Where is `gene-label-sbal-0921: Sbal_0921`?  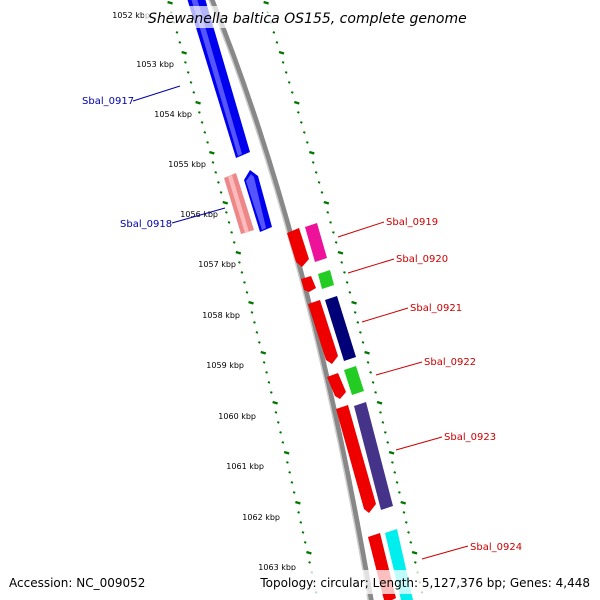 gene-label-sbal-0921: Sbal_0921 is located at coordinates (436, 308).